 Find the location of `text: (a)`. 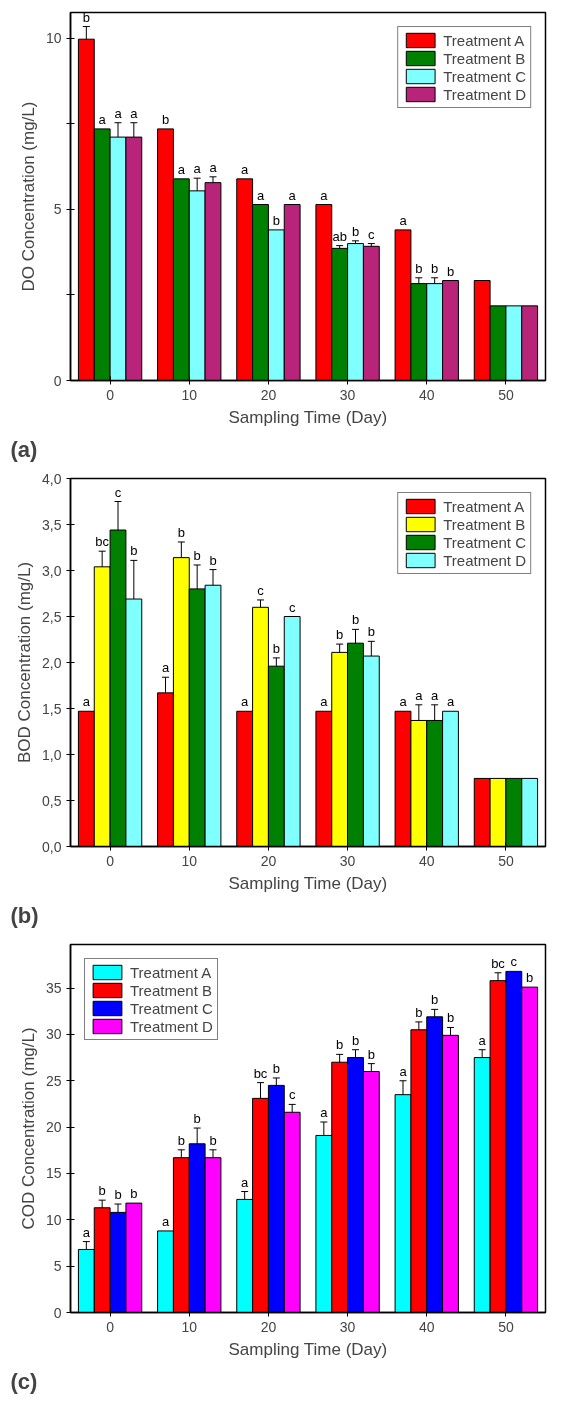

text: (a) is located at coordinates (24, 449).